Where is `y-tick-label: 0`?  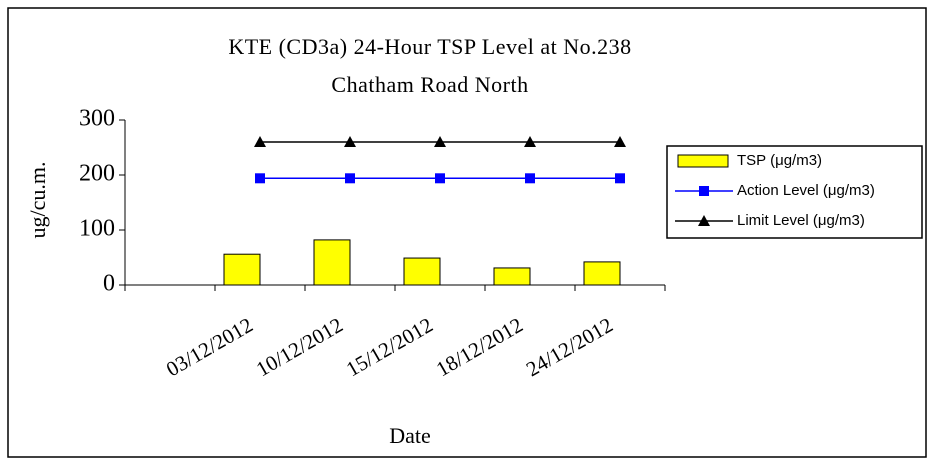 y-tick-label: 0 is located at coordinates (109, 284).